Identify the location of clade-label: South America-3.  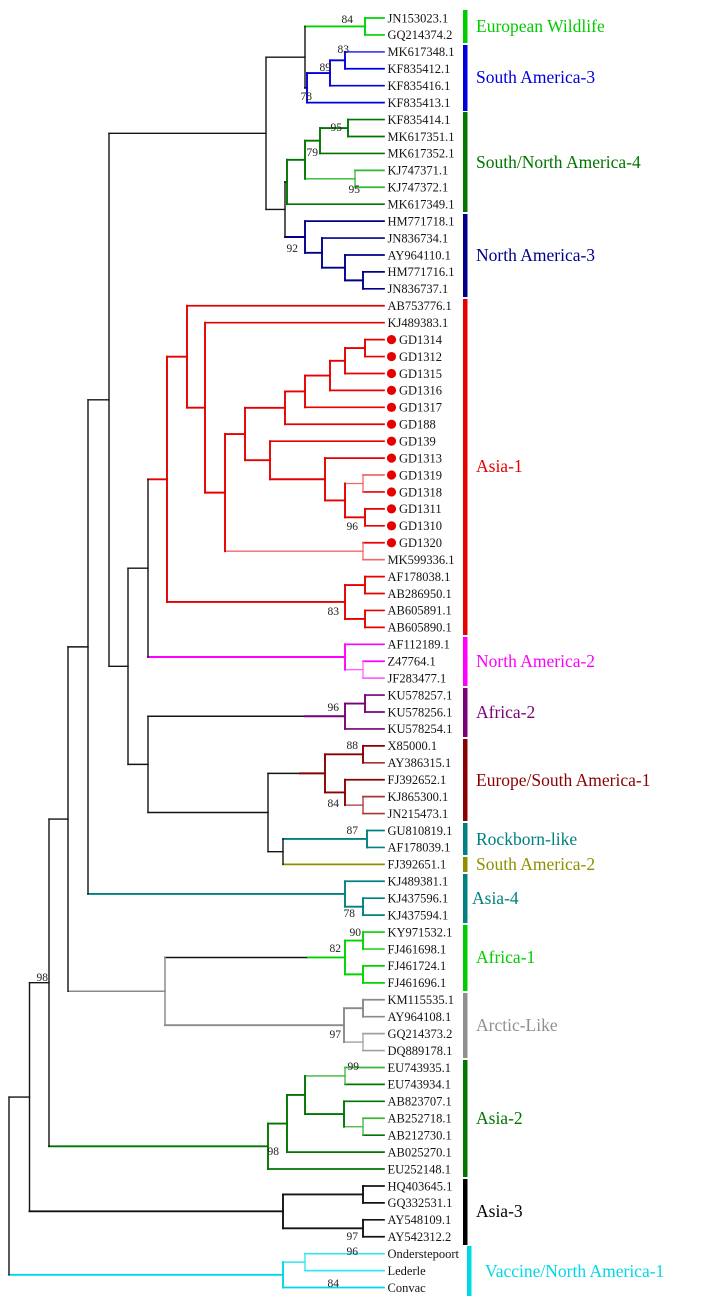
(535, 77).